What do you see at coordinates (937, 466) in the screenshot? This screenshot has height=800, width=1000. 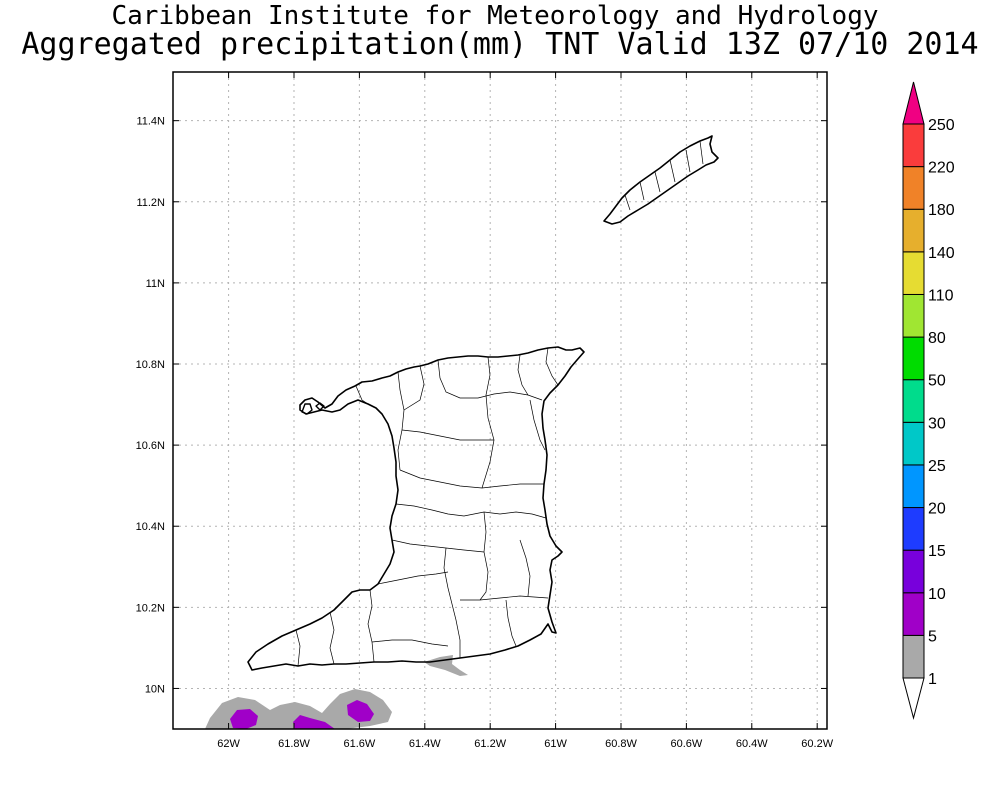 I see `colorbar-level-label: 25` at bounding box center [937, 466].